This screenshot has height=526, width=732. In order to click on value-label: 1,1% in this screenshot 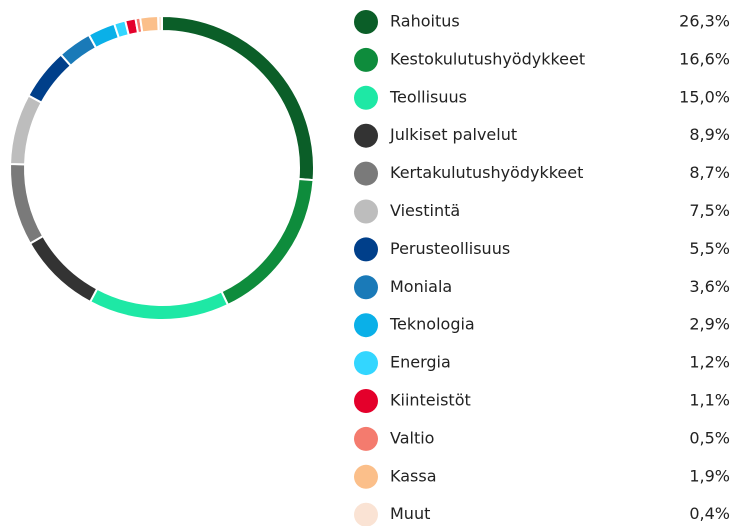, I will do `click(709, 400)`.